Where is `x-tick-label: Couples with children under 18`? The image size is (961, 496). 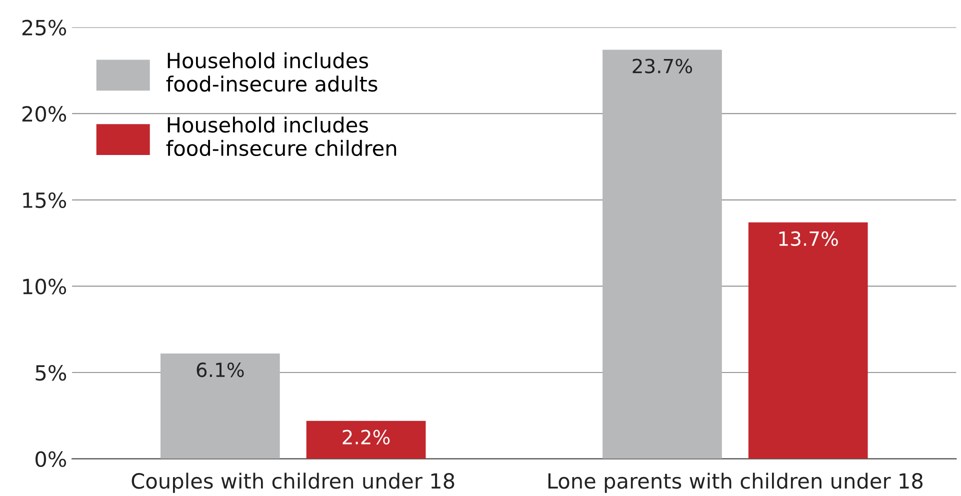 x-tick-label: Couples with children under 18 is located at coordinates (293, 482).